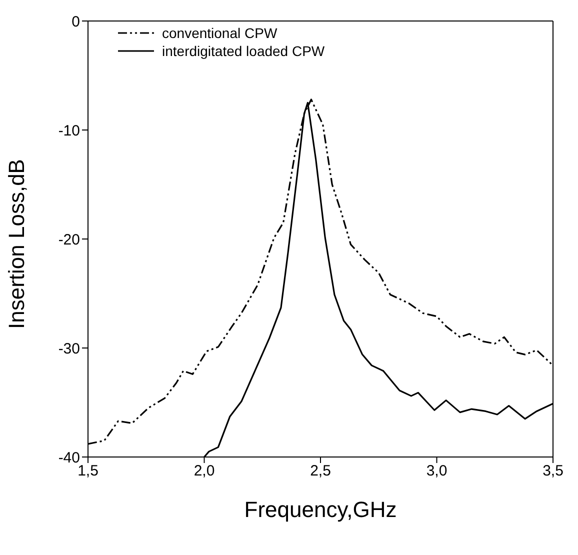 The height and width of the screenshot is (555, 578). What do you see at coordinates (69, 349) in the screenshot?
I see `y-tick-label: -30` at bounding box center [69, 349].